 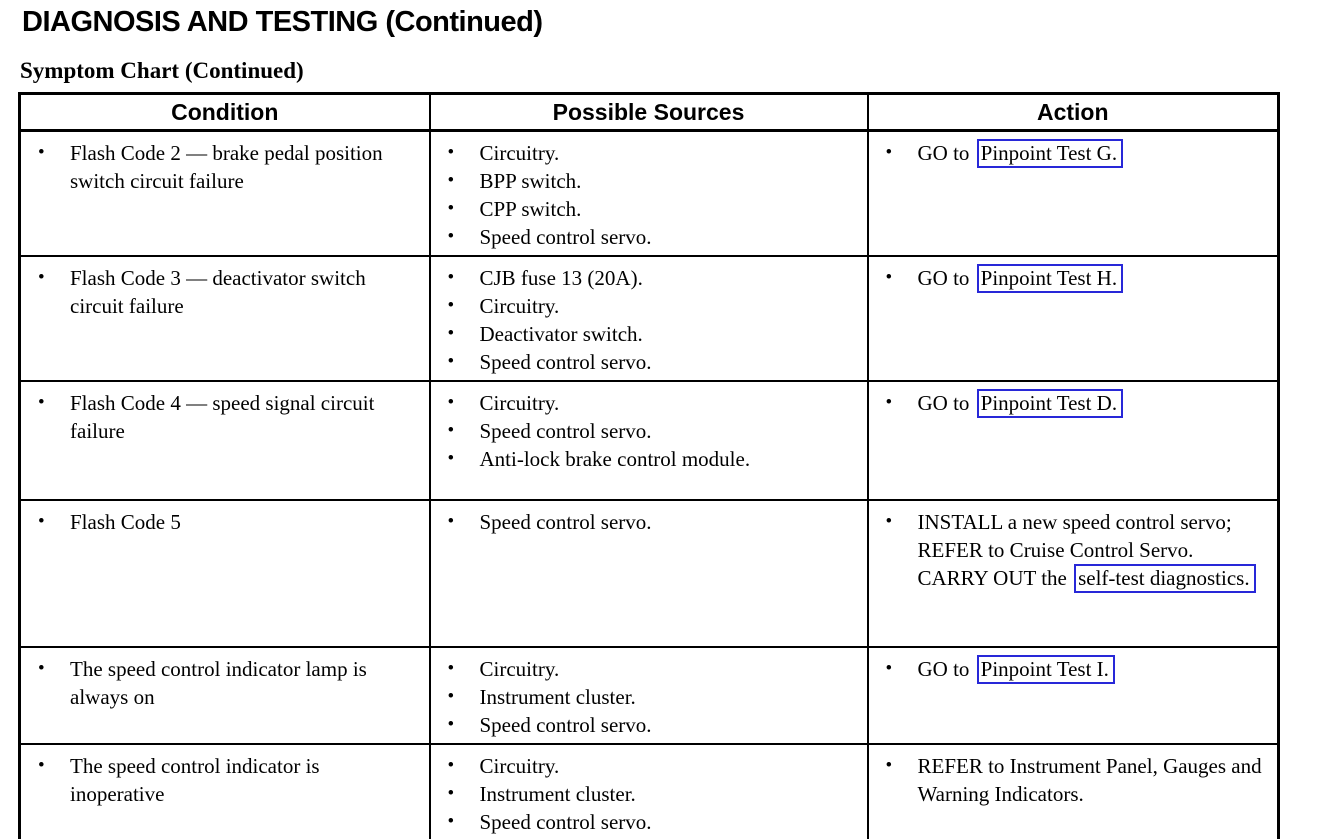 I want to click on source-item-text: CPP switch., so click(x=530, y=209).